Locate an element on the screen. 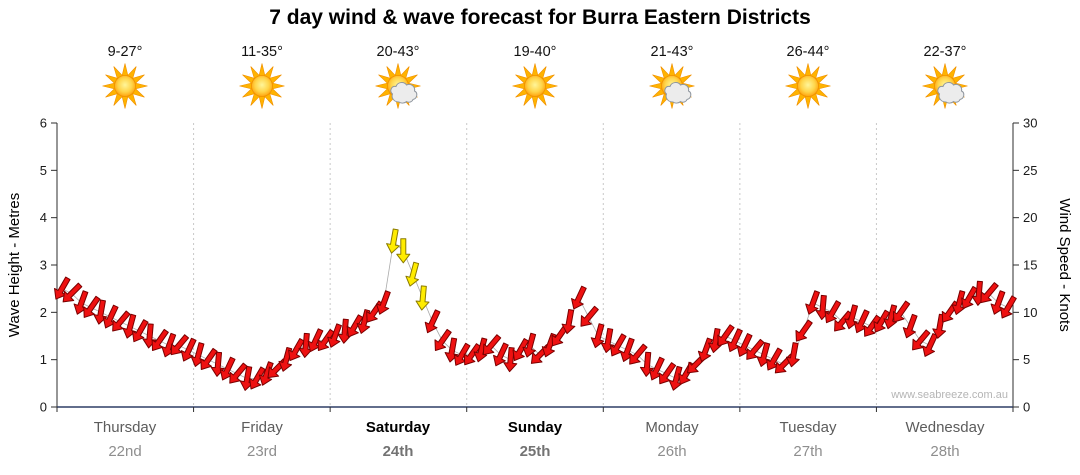 This screenshot has height=475, width=1080. right-tick-label: 0 is located at coordinates (1026, 407).